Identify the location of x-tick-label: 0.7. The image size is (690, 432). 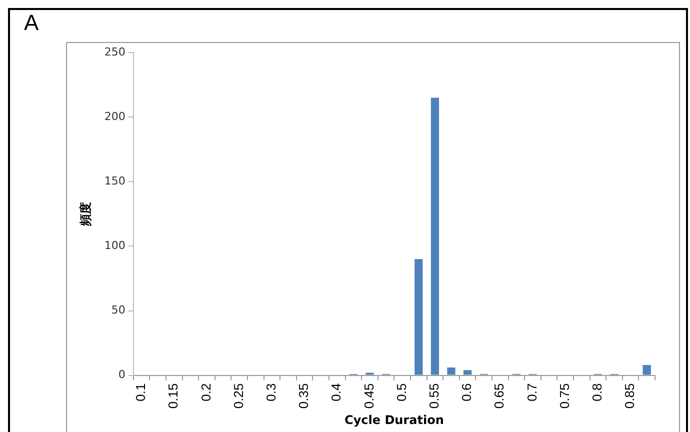
(532, 392).